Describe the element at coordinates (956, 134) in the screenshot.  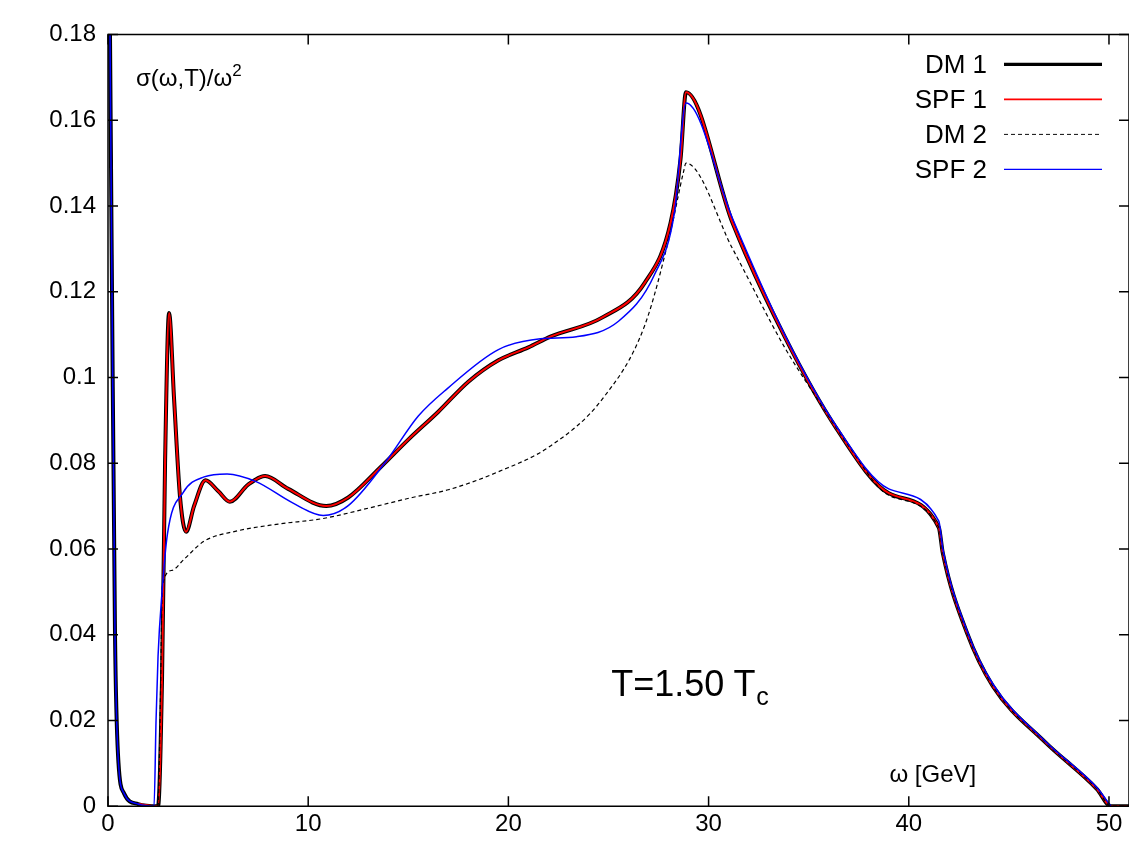
I see `legend-label: DM 2` at that location.